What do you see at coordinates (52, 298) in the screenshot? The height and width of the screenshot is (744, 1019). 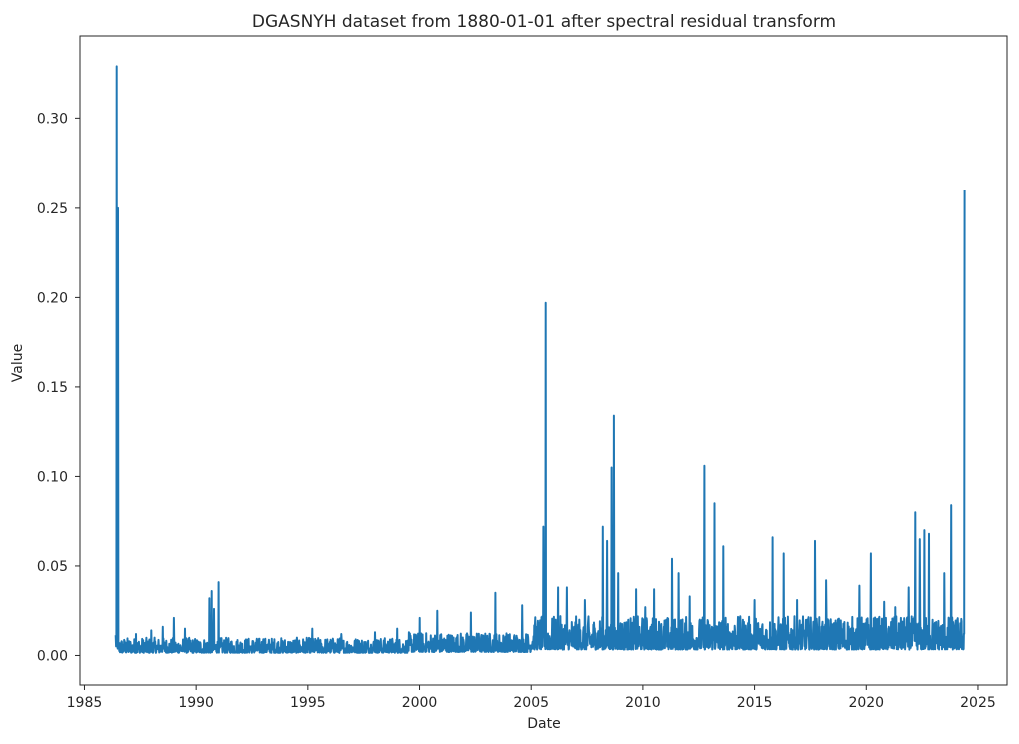 I see `y-tick-label: 0.20` at bounding box center [52, 298].